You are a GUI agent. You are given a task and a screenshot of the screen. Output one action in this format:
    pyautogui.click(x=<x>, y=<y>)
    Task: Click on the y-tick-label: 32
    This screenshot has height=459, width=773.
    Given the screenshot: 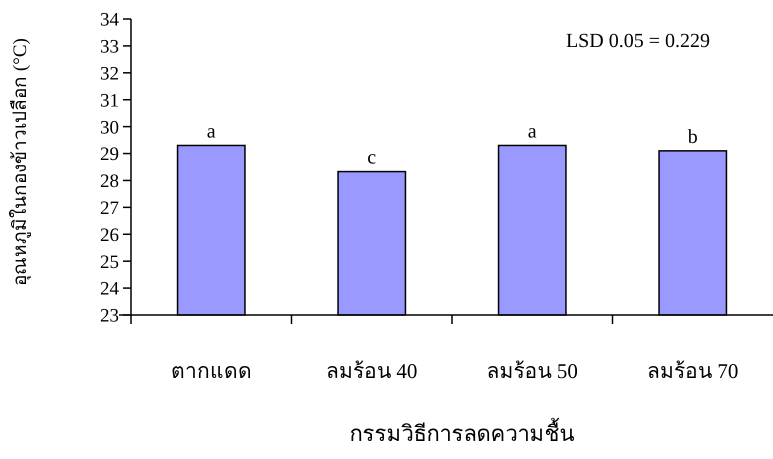 What is the action you would take?
    pyautogui.click(x=109, y=73)
    